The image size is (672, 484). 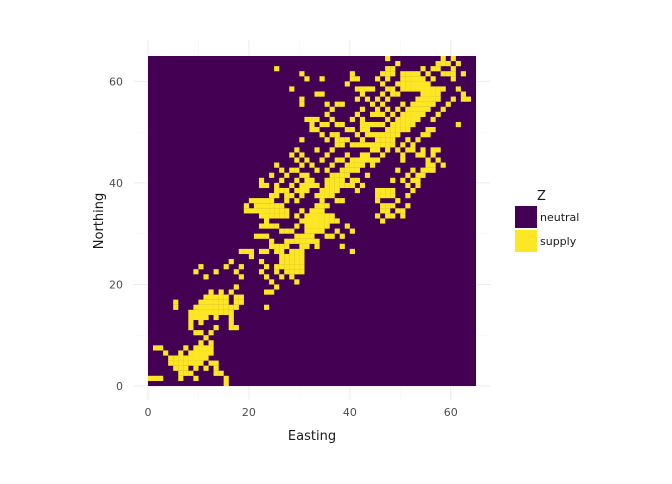 What do you see at coordinates (558, 241) in the screenshot?
I see `legend-label-supply: supply` at bounding box center [558, 241].